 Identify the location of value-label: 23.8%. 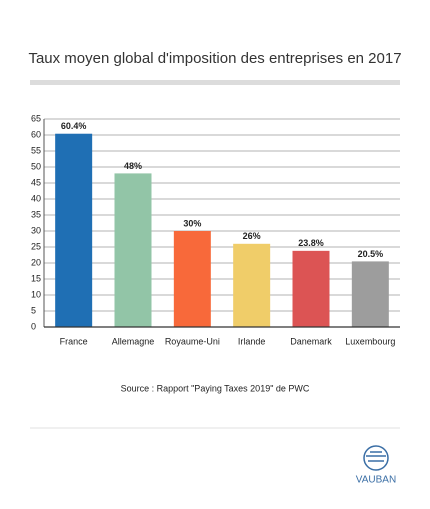
(311, 243).